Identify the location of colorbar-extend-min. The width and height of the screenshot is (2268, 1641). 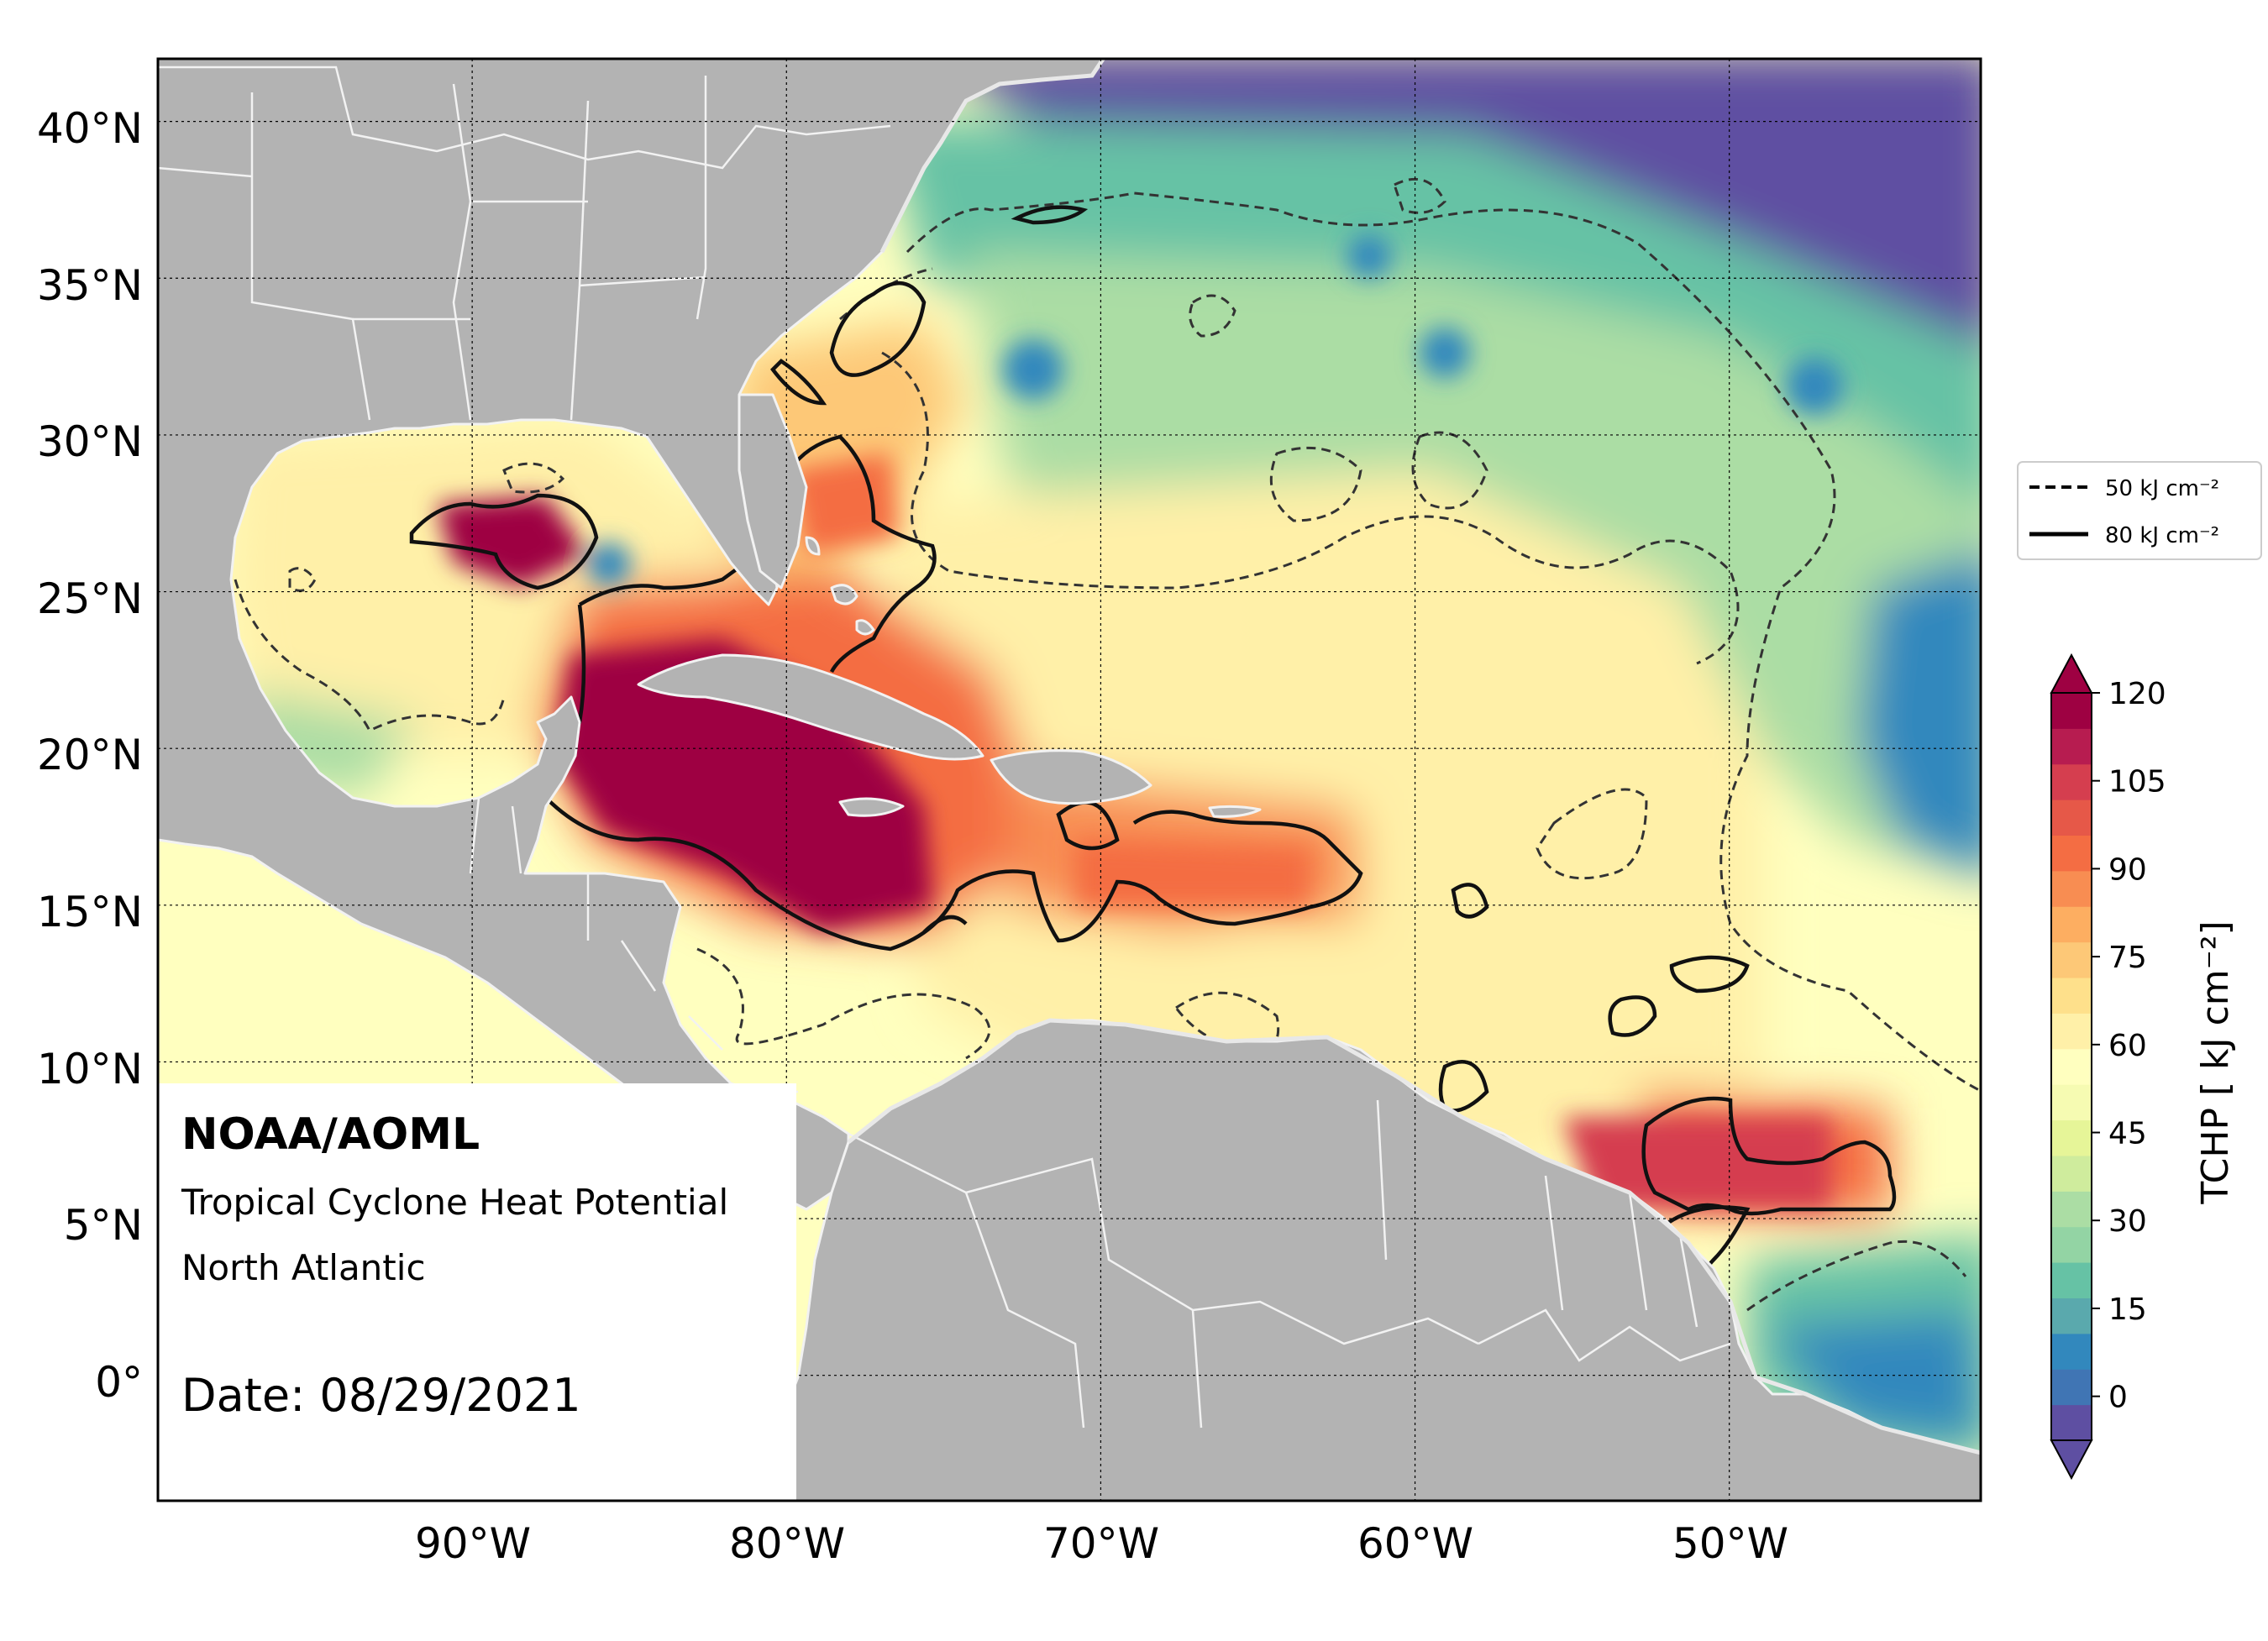
(2071, 1460).